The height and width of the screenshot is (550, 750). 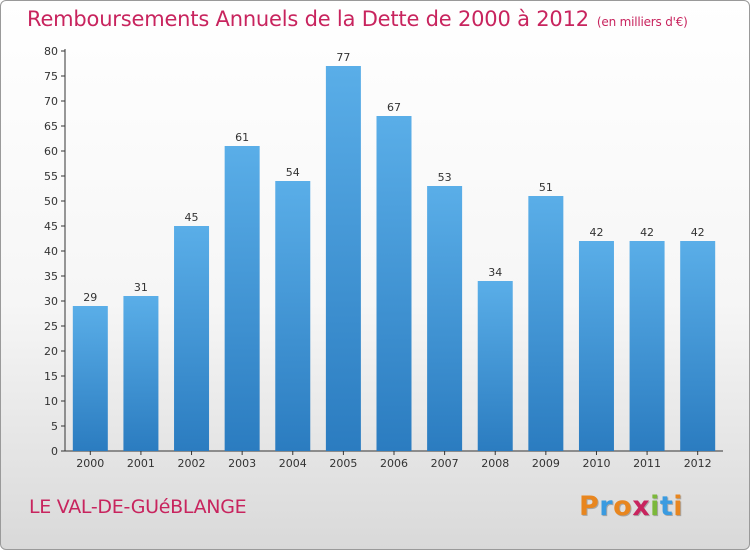 What do you see at coordinates (495, 272) in the screenshot?
I see `bar-value-label: 34` at bounding box center [495, 272].